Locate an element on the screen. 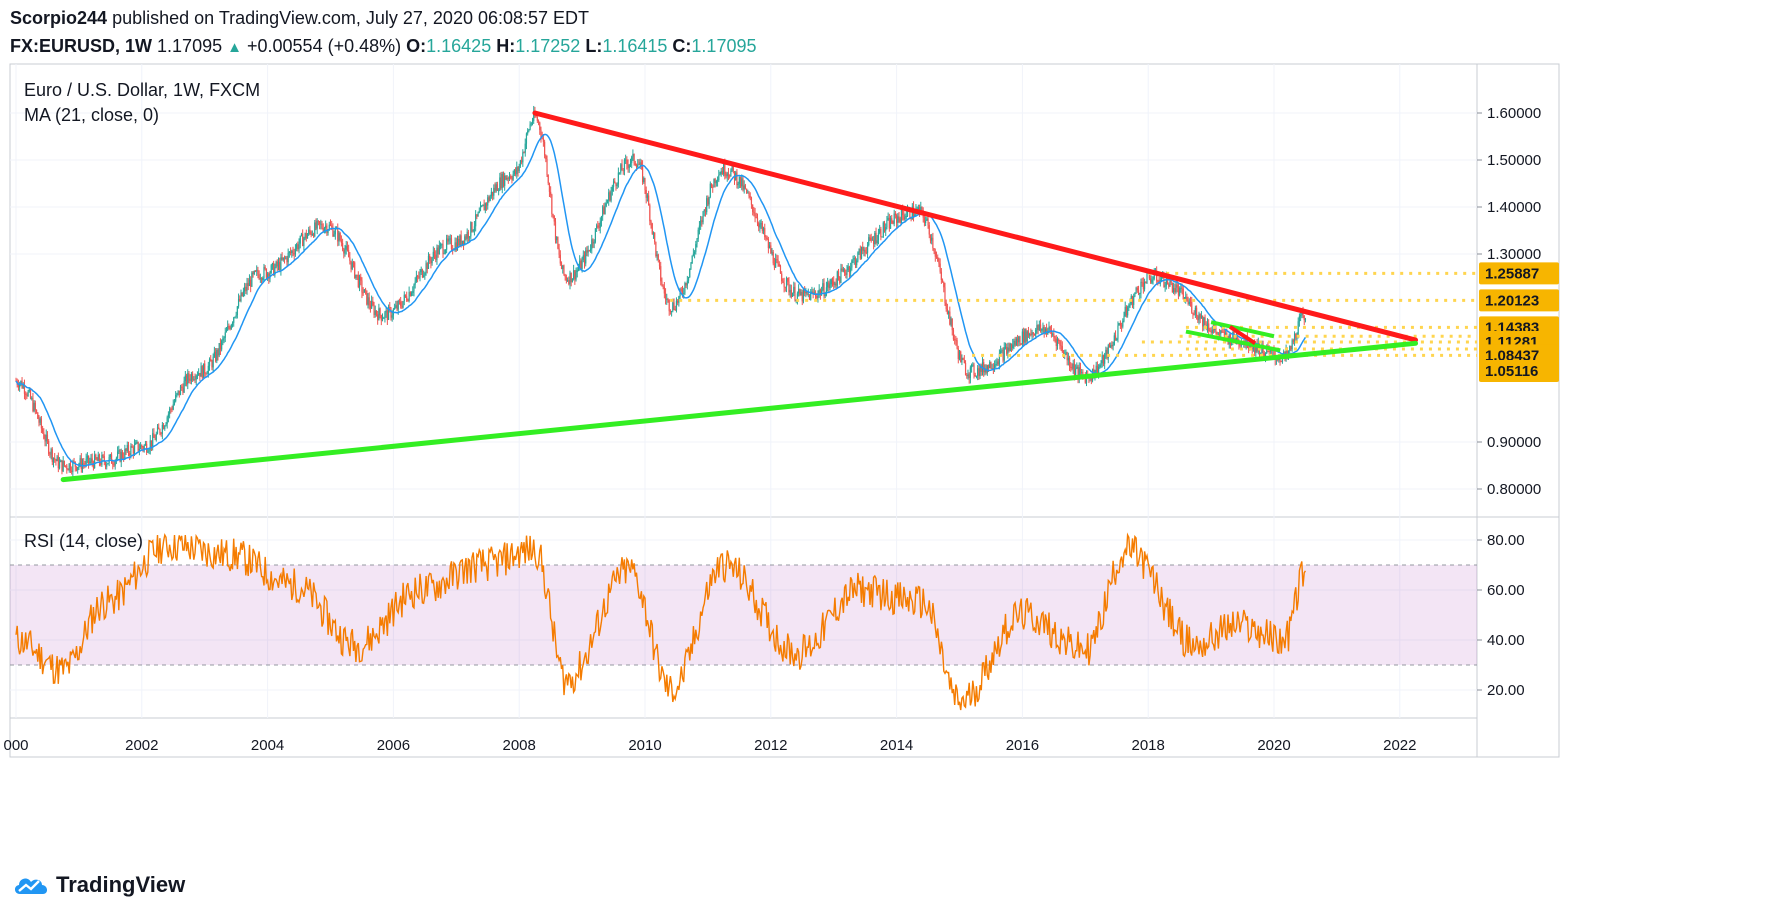 The image size is (1769, 918). tradingview-logo-text: TradingView is located at coordinates (121, 884).